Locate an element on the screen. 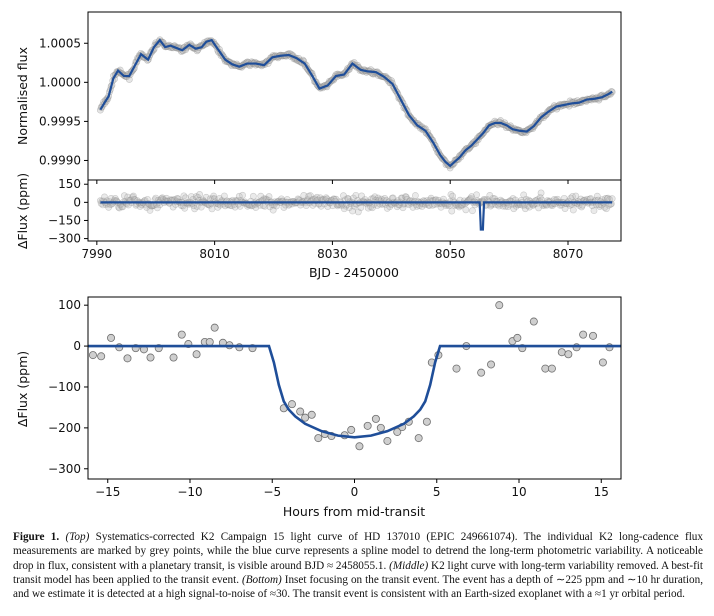 The image size is (714, 616). bottom-y-axis-label: ΔFlux (ppm) is located at coordinates (22, 389).